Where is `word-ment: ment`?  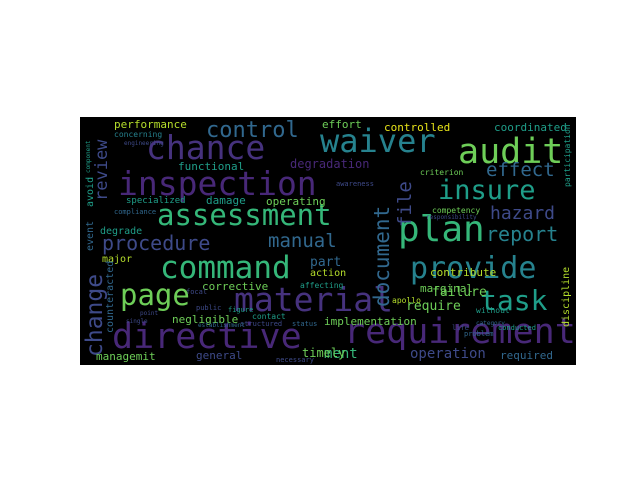
word-ment: ment is located at coordinates (341, 354).